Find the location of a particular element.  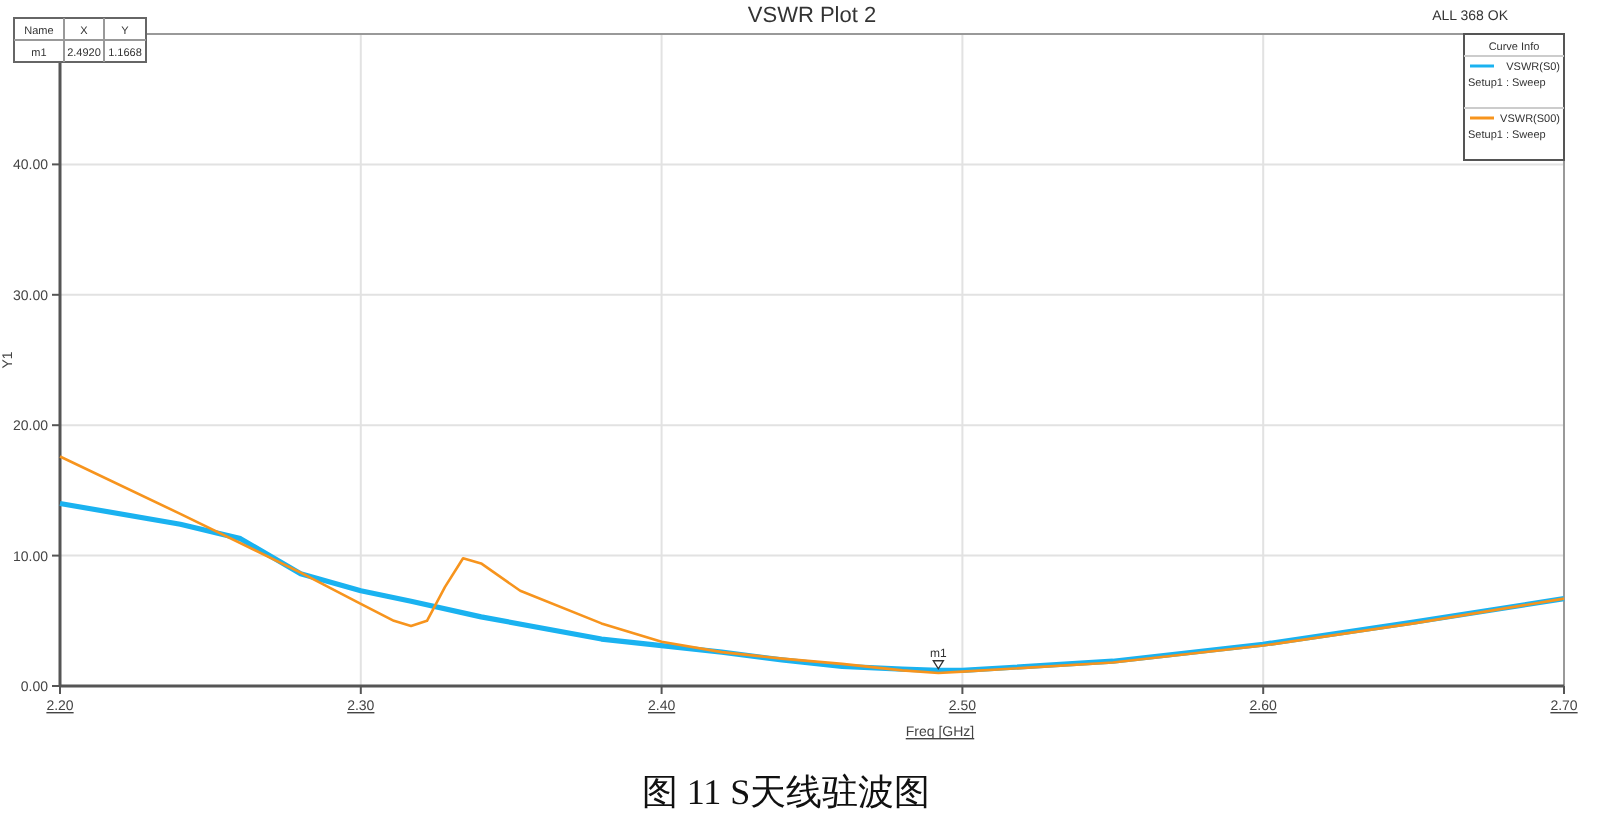

caption: 图 11 S天线驻波图 is located at coordinates (786, 792).